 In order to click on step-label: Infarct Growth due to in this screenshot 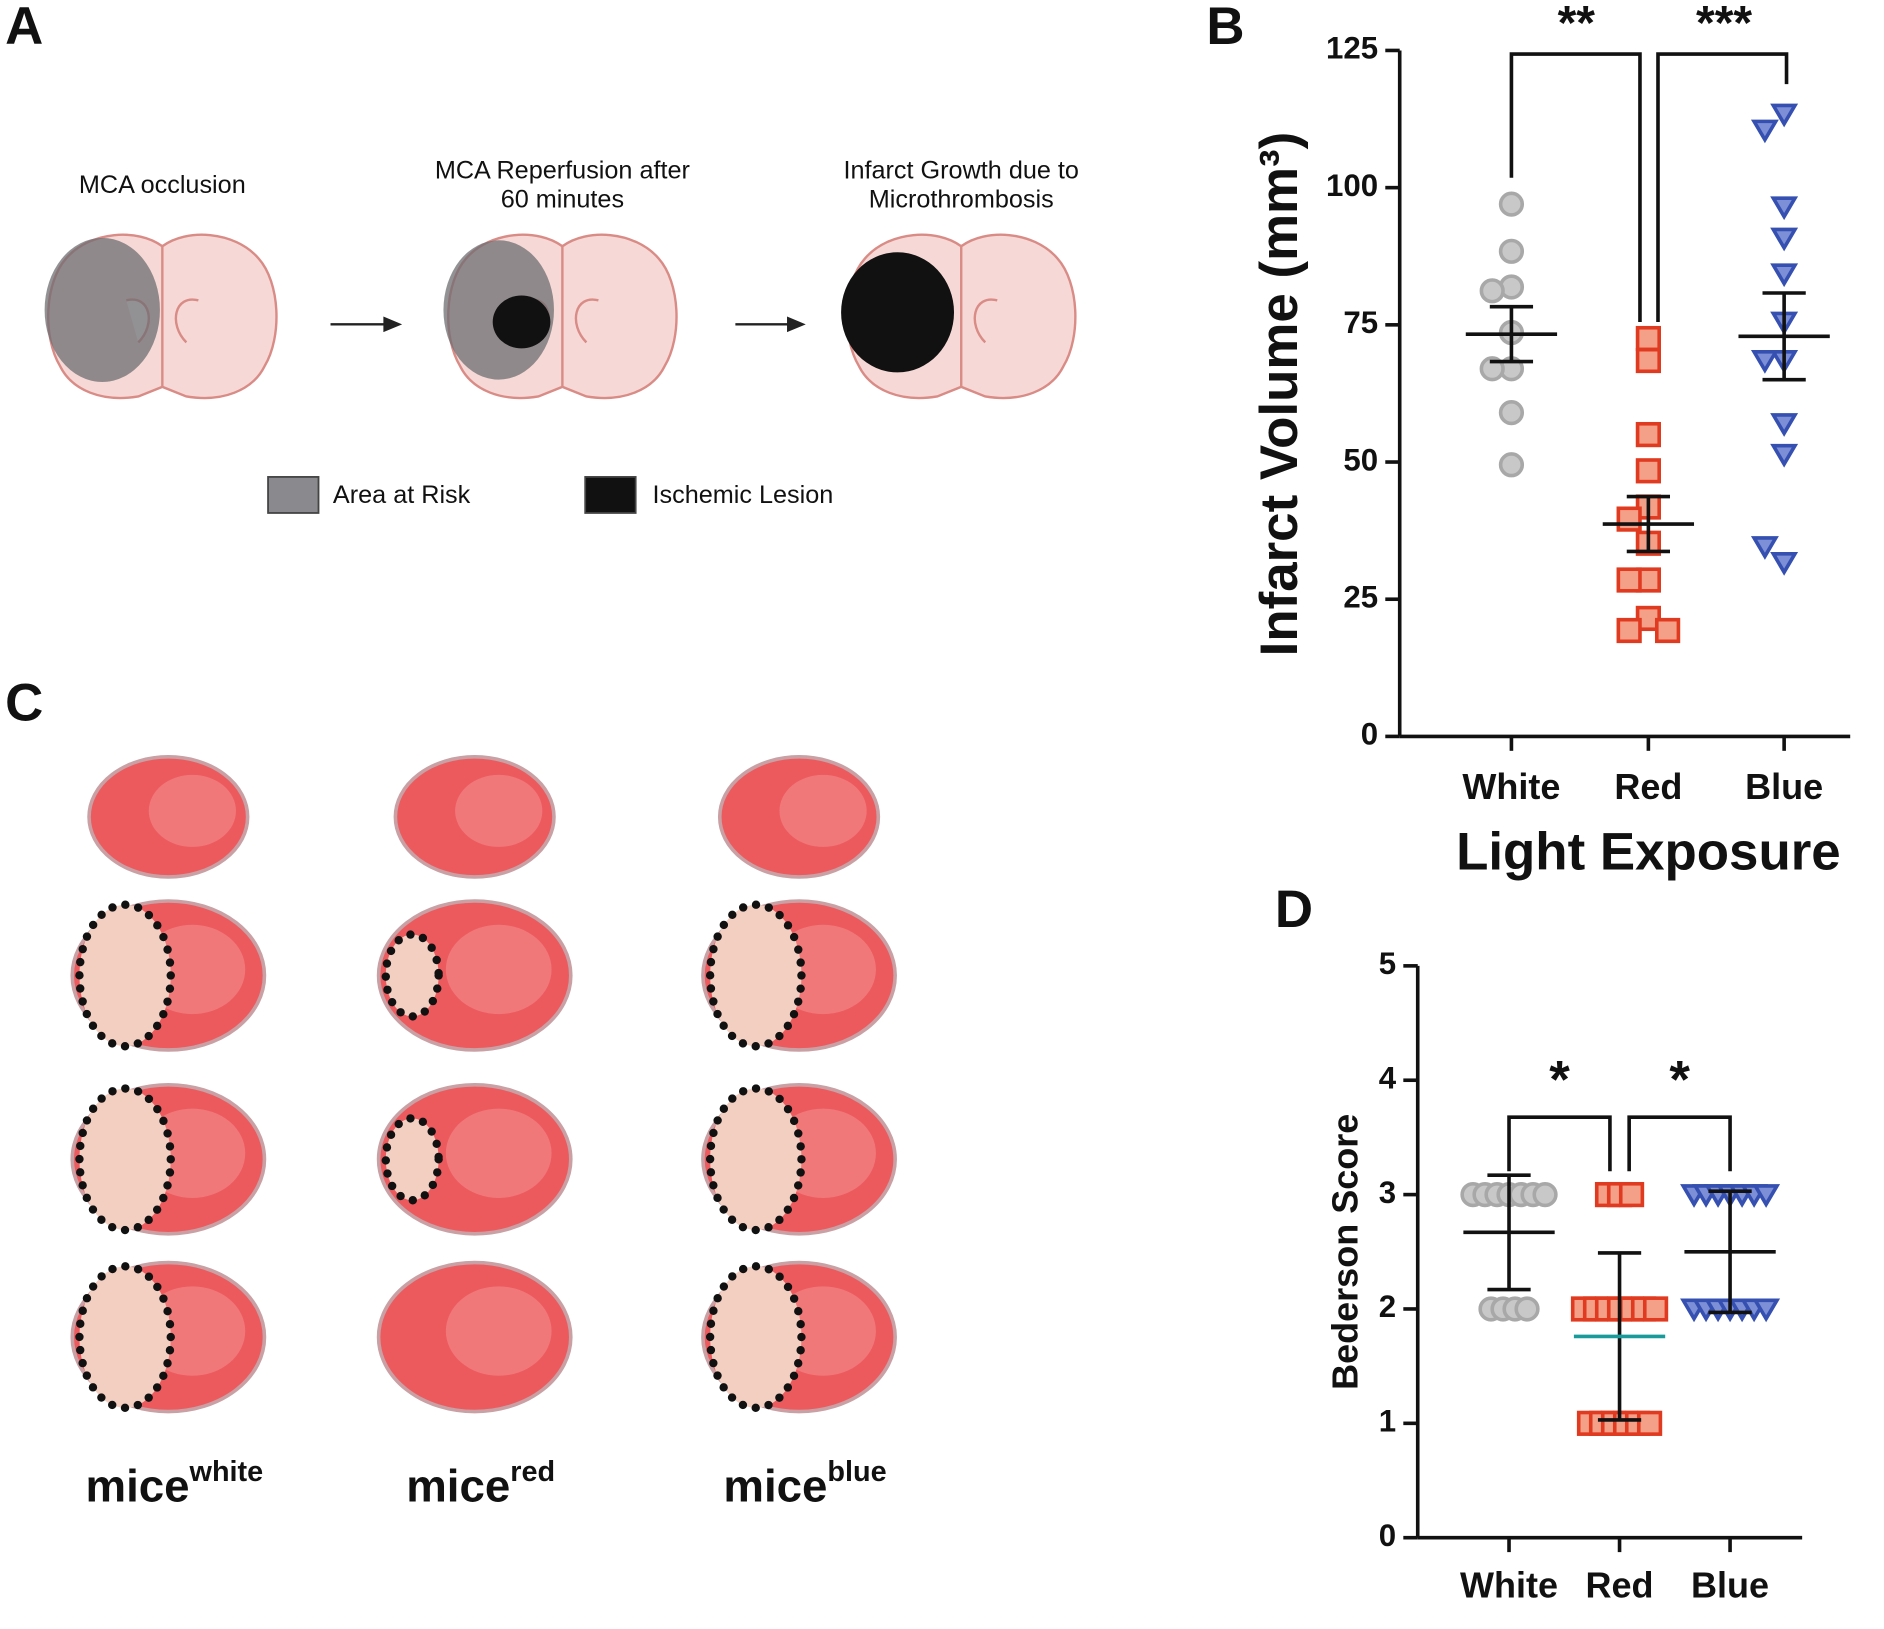, I will do `click(961, 170)`.